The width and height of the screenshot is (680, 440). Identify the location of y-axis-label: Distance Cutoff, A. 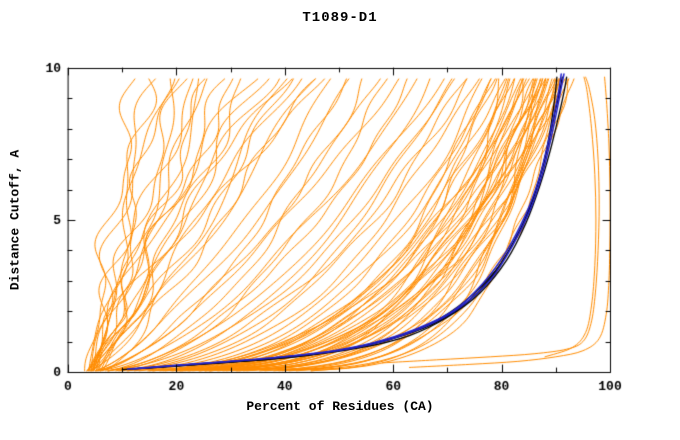
(15, 220).